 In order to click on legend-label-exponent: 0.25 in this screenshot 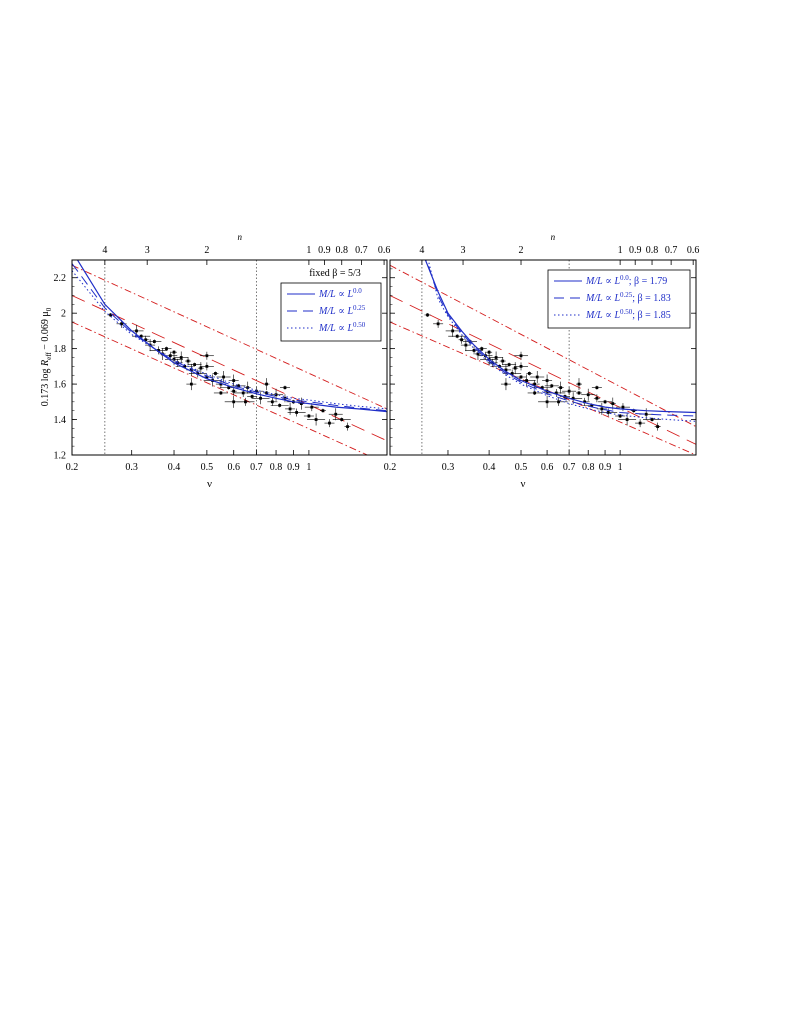, I will do `click(359, 308)`.